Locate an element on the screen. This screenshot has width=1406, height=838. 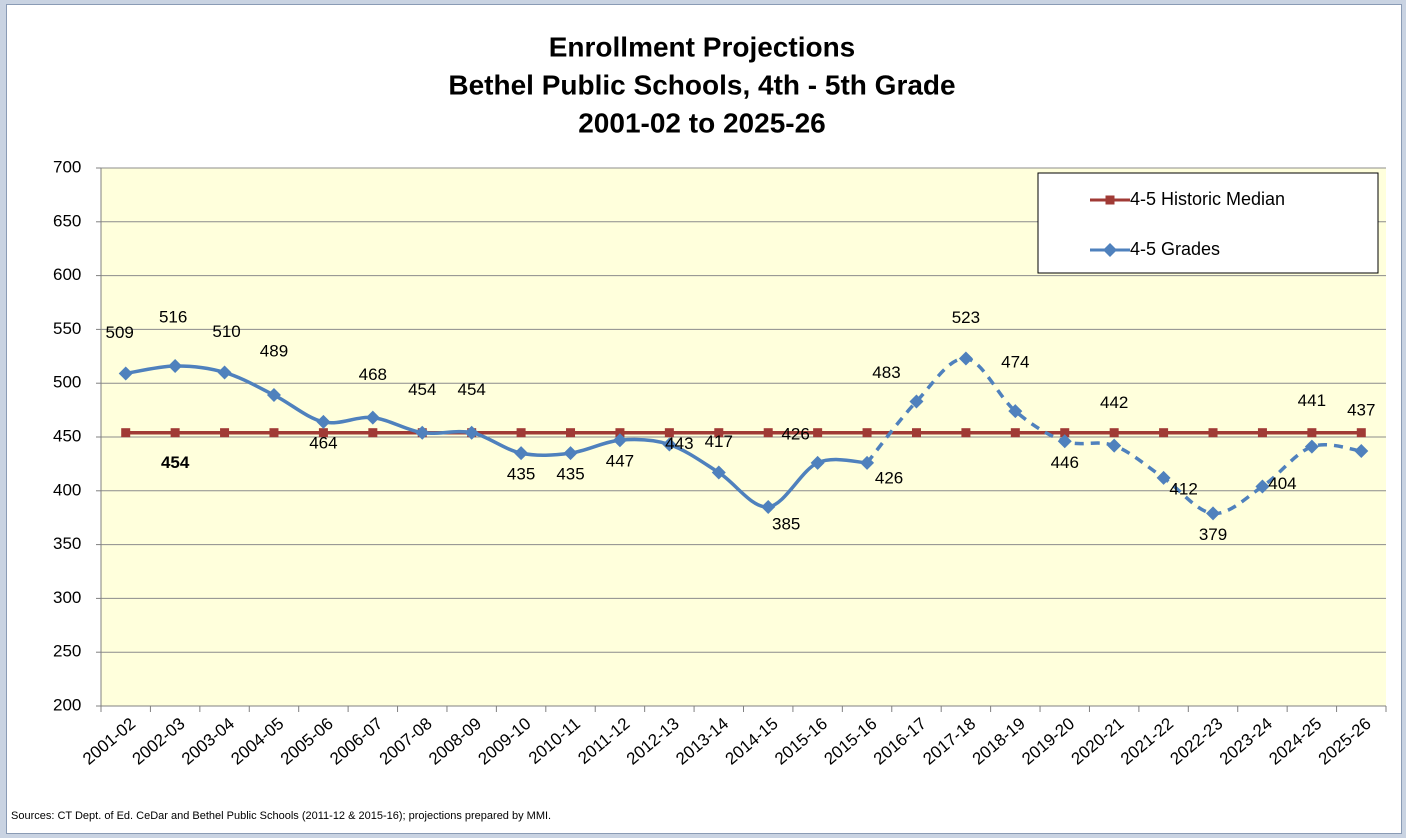
x-tick-label: 2019-20 is located at coordinates (1048, 741).